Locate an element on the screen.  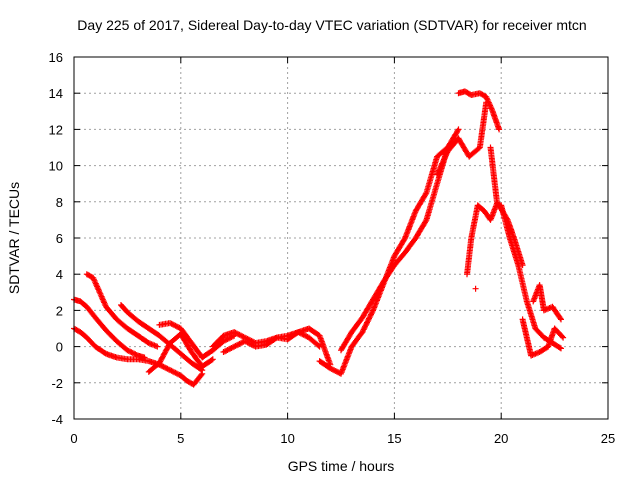
y-tick-label: 16 is located at coordinates (56, 57).